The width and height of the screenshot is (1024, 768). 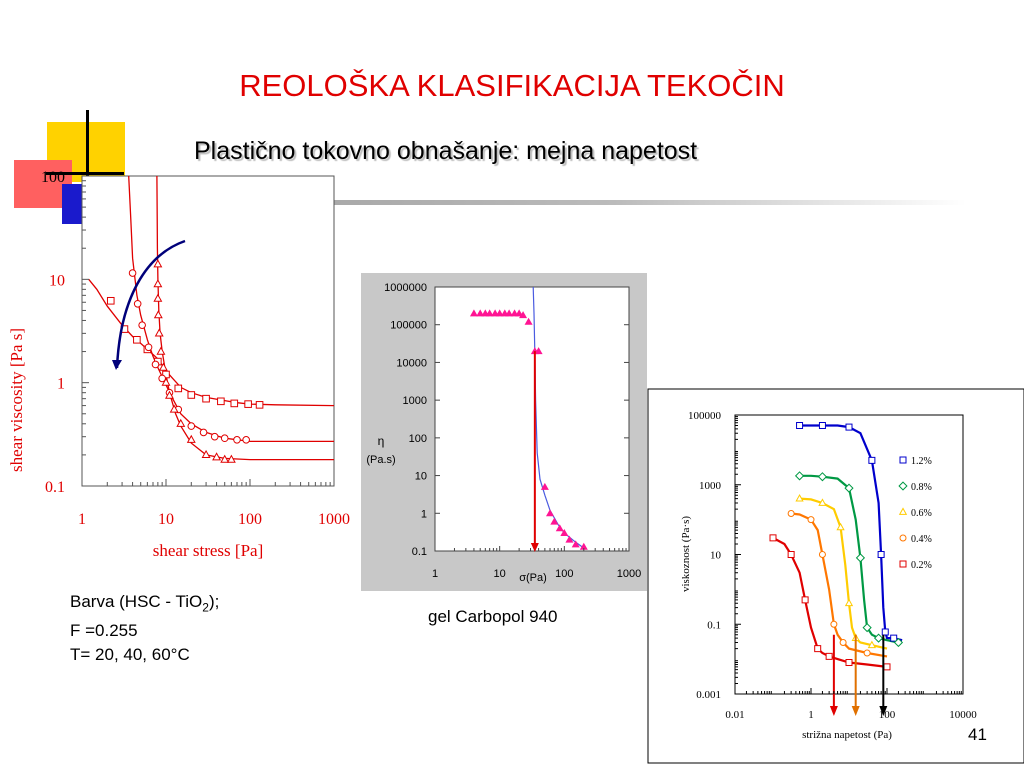 What do you see at coordinates (117, 365) in the screenshot?
I see `trend-arrow-head` at bounding box center [117, 365].